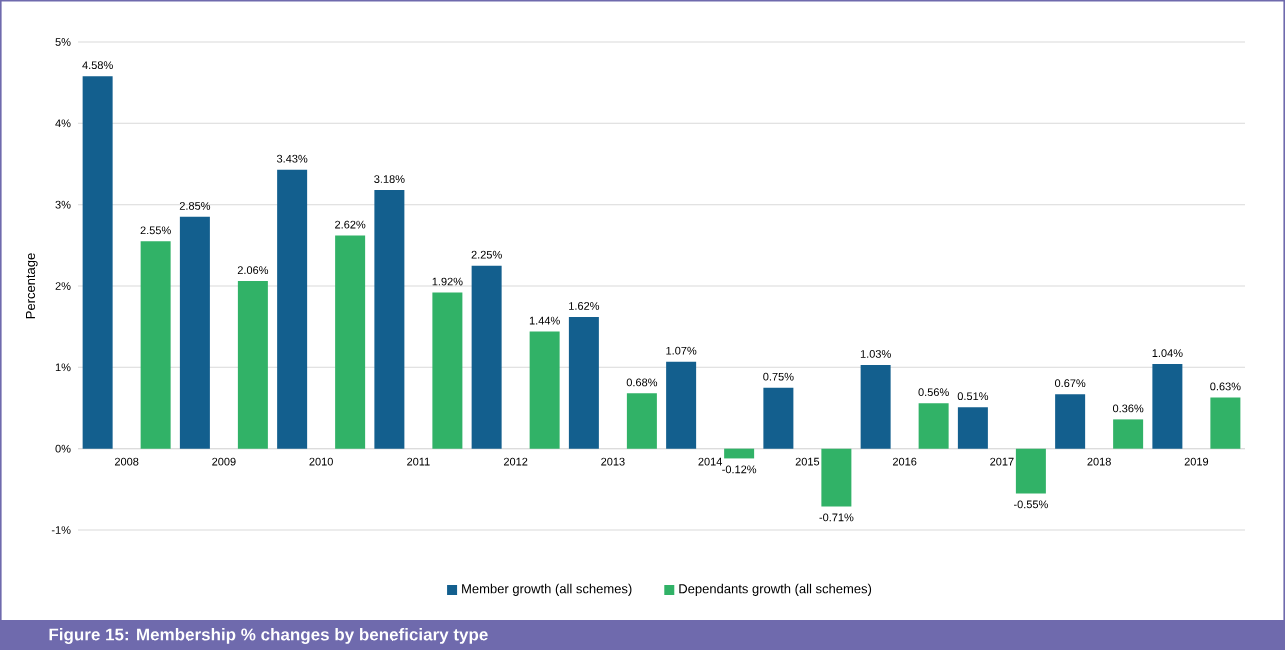 The height and width of the screenshot is (650, 1285). What do you see at coordinates (584, 306) in the screenshot?
I see `data-label: 1.62%` at bounding box center [584, 306].